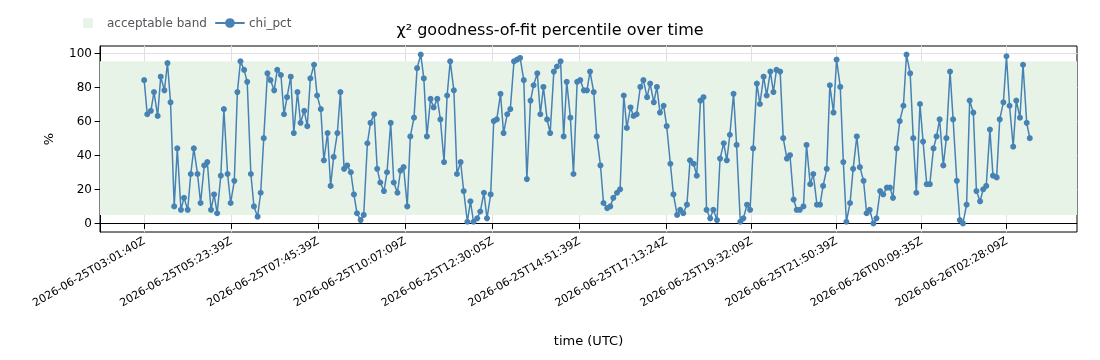  I want to click on y-tick-label: 20, so click(84, 189).